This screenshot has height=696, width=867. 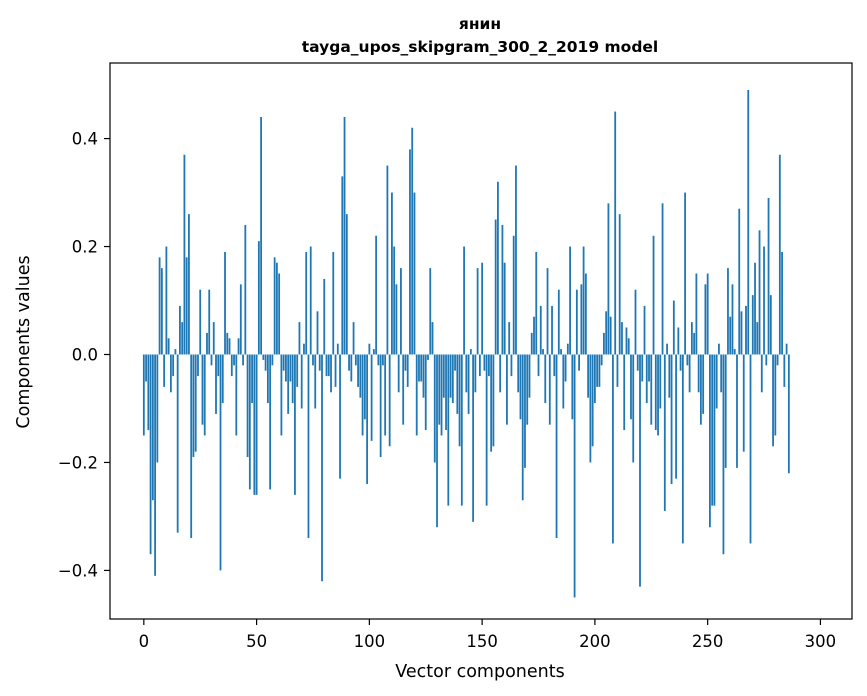 What do you see at coordinates (85, 139) in the screenshot?
I see `y-tick-label: 0.4` at bounding box center [85, 139].